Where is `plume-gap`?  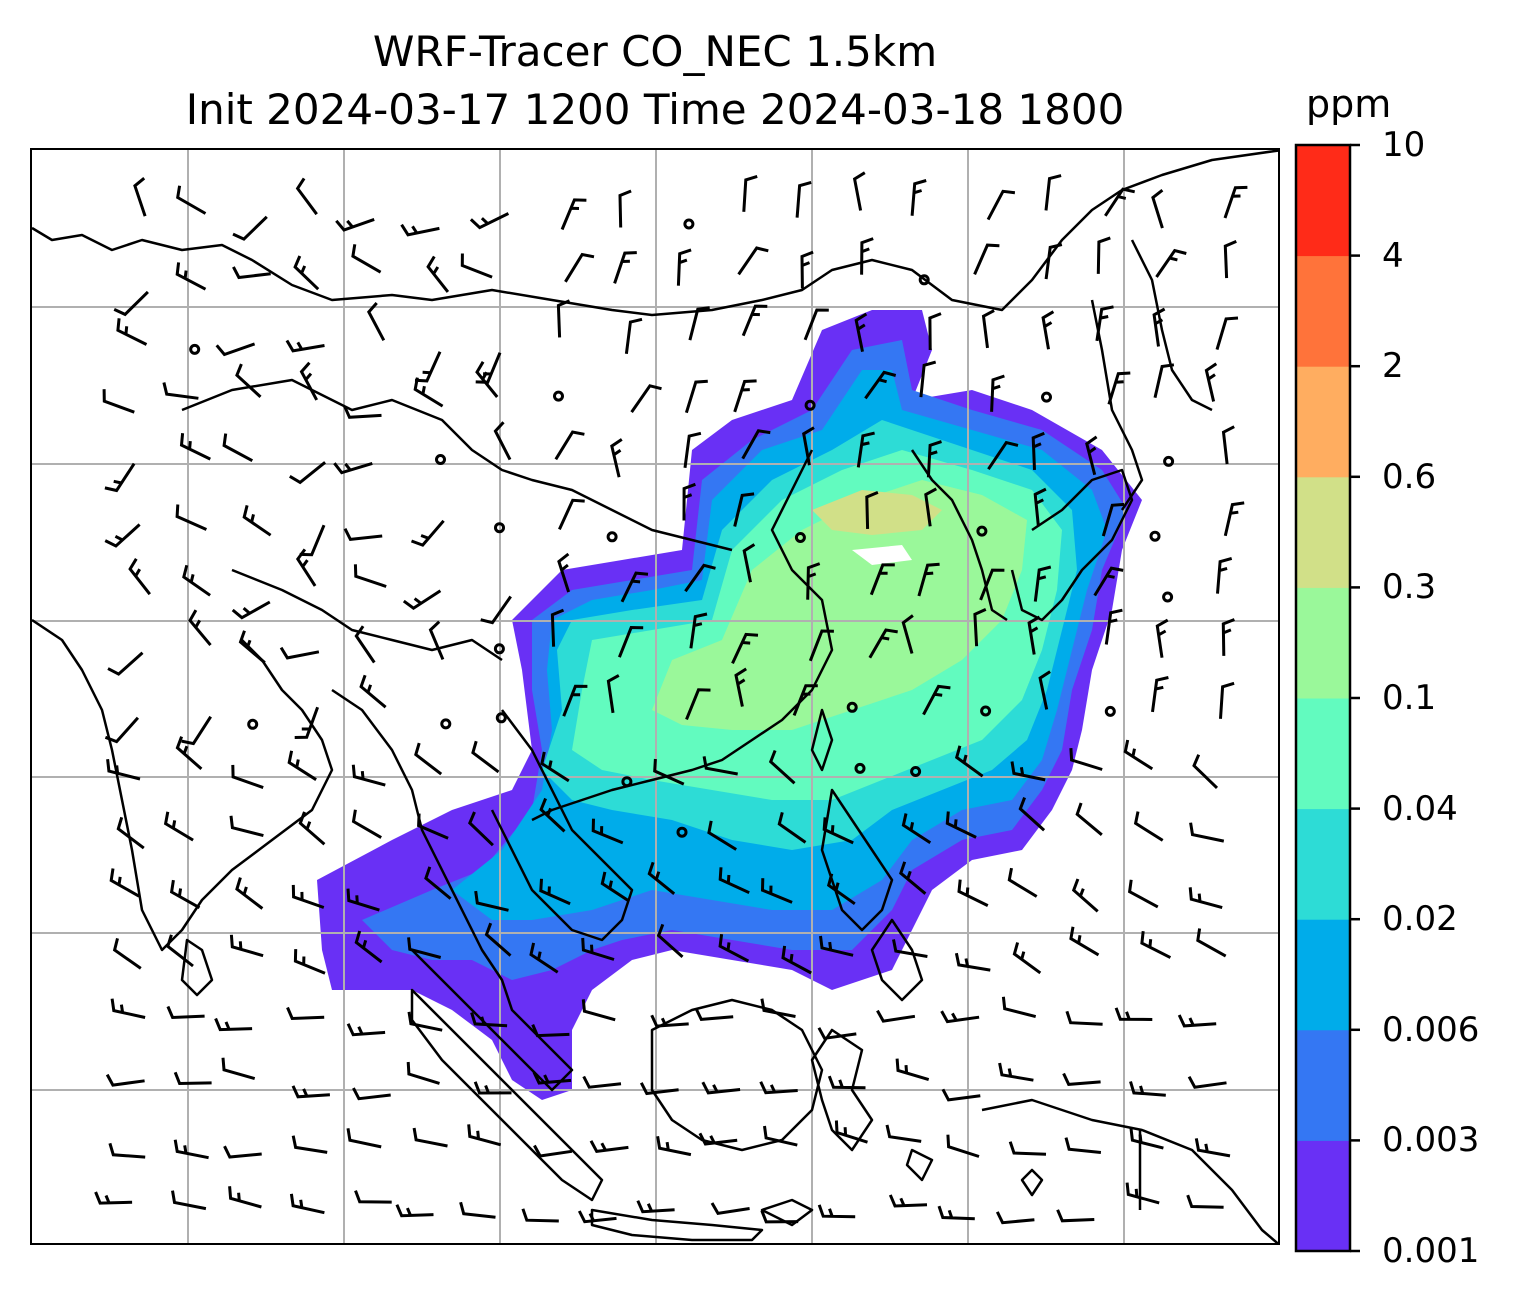
plume-gap is located at coordinates (882, 555).